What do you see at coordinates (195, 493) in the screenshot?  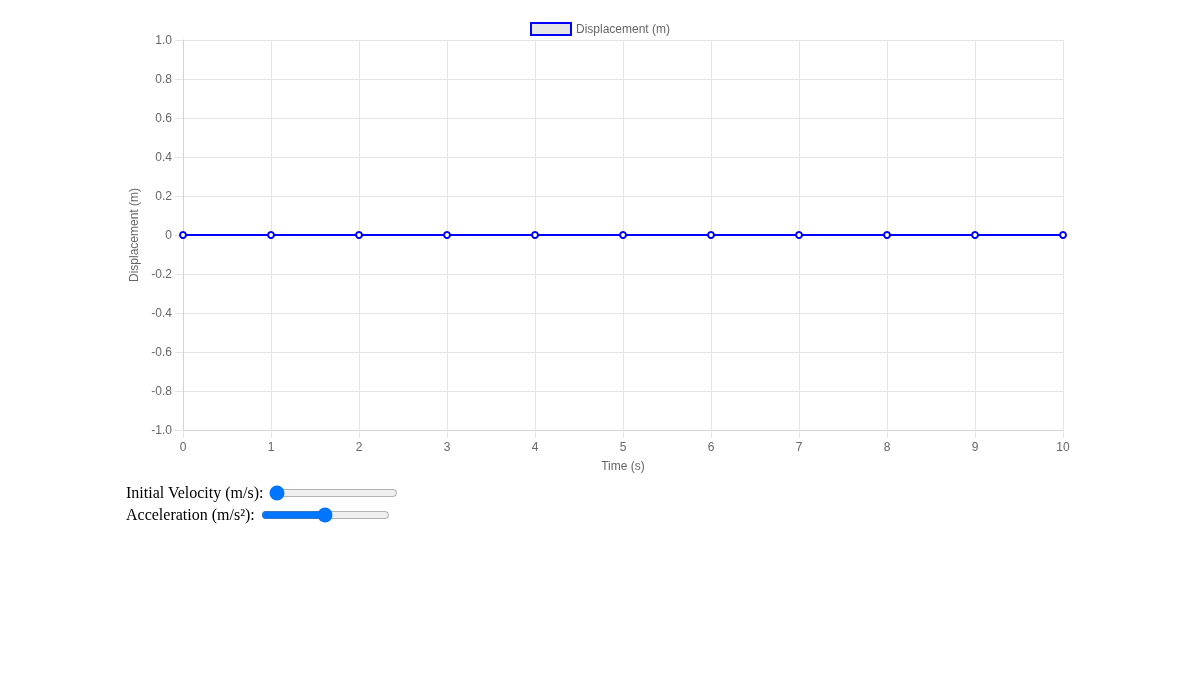 I see `text: Initial Velocity (m/s):` at bounding box center [195, 493].